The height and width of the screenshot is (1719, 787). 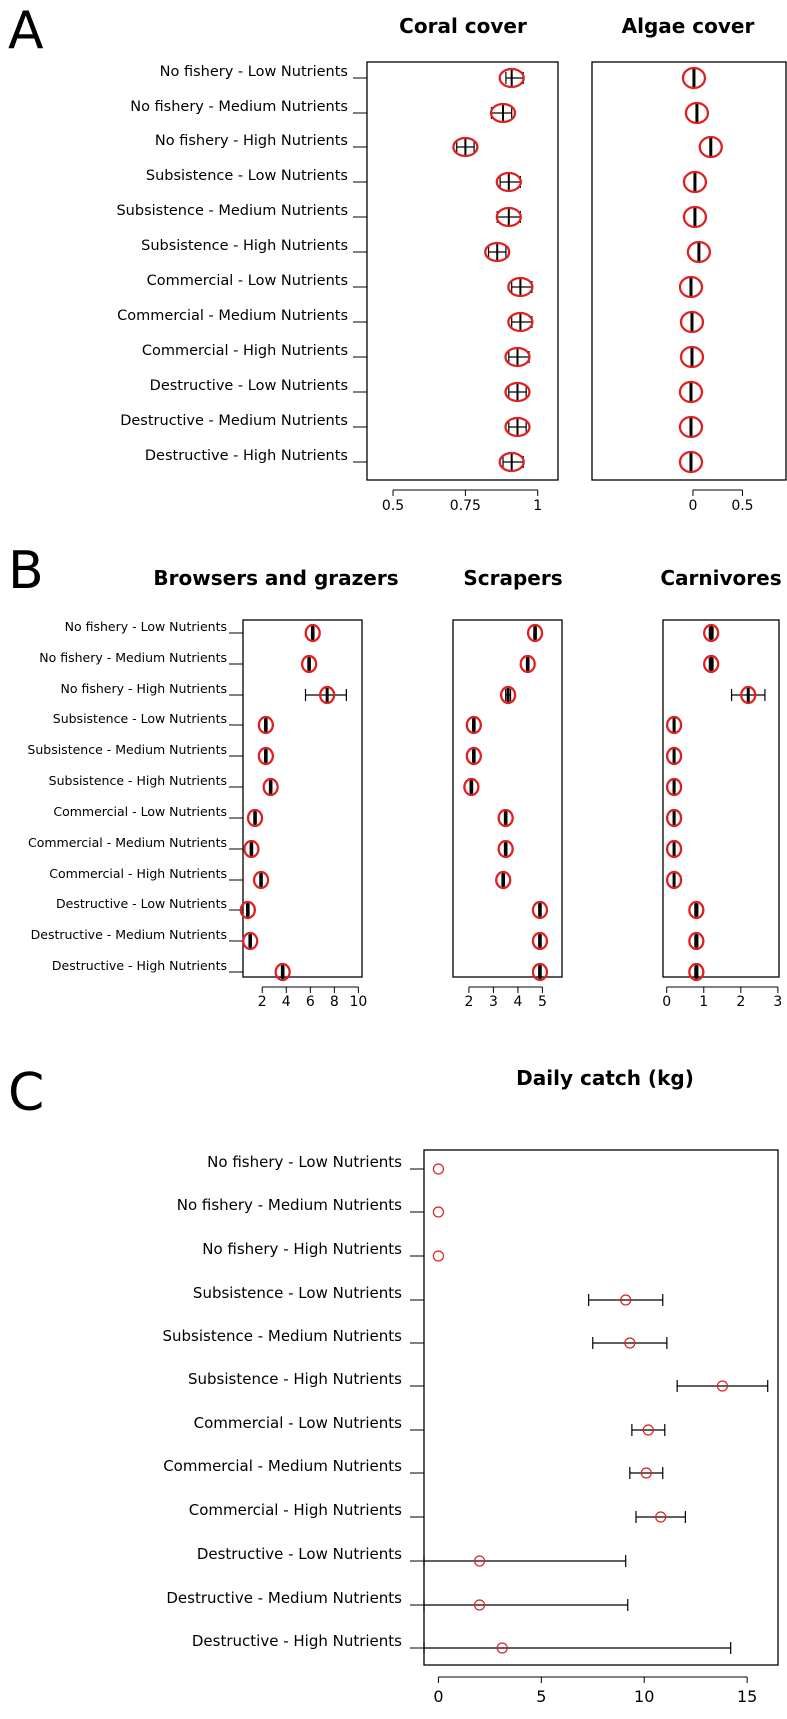 I want to click on chart6-y-tick-label: No fishery - High Nutrients, so click(x=302, y=1249).